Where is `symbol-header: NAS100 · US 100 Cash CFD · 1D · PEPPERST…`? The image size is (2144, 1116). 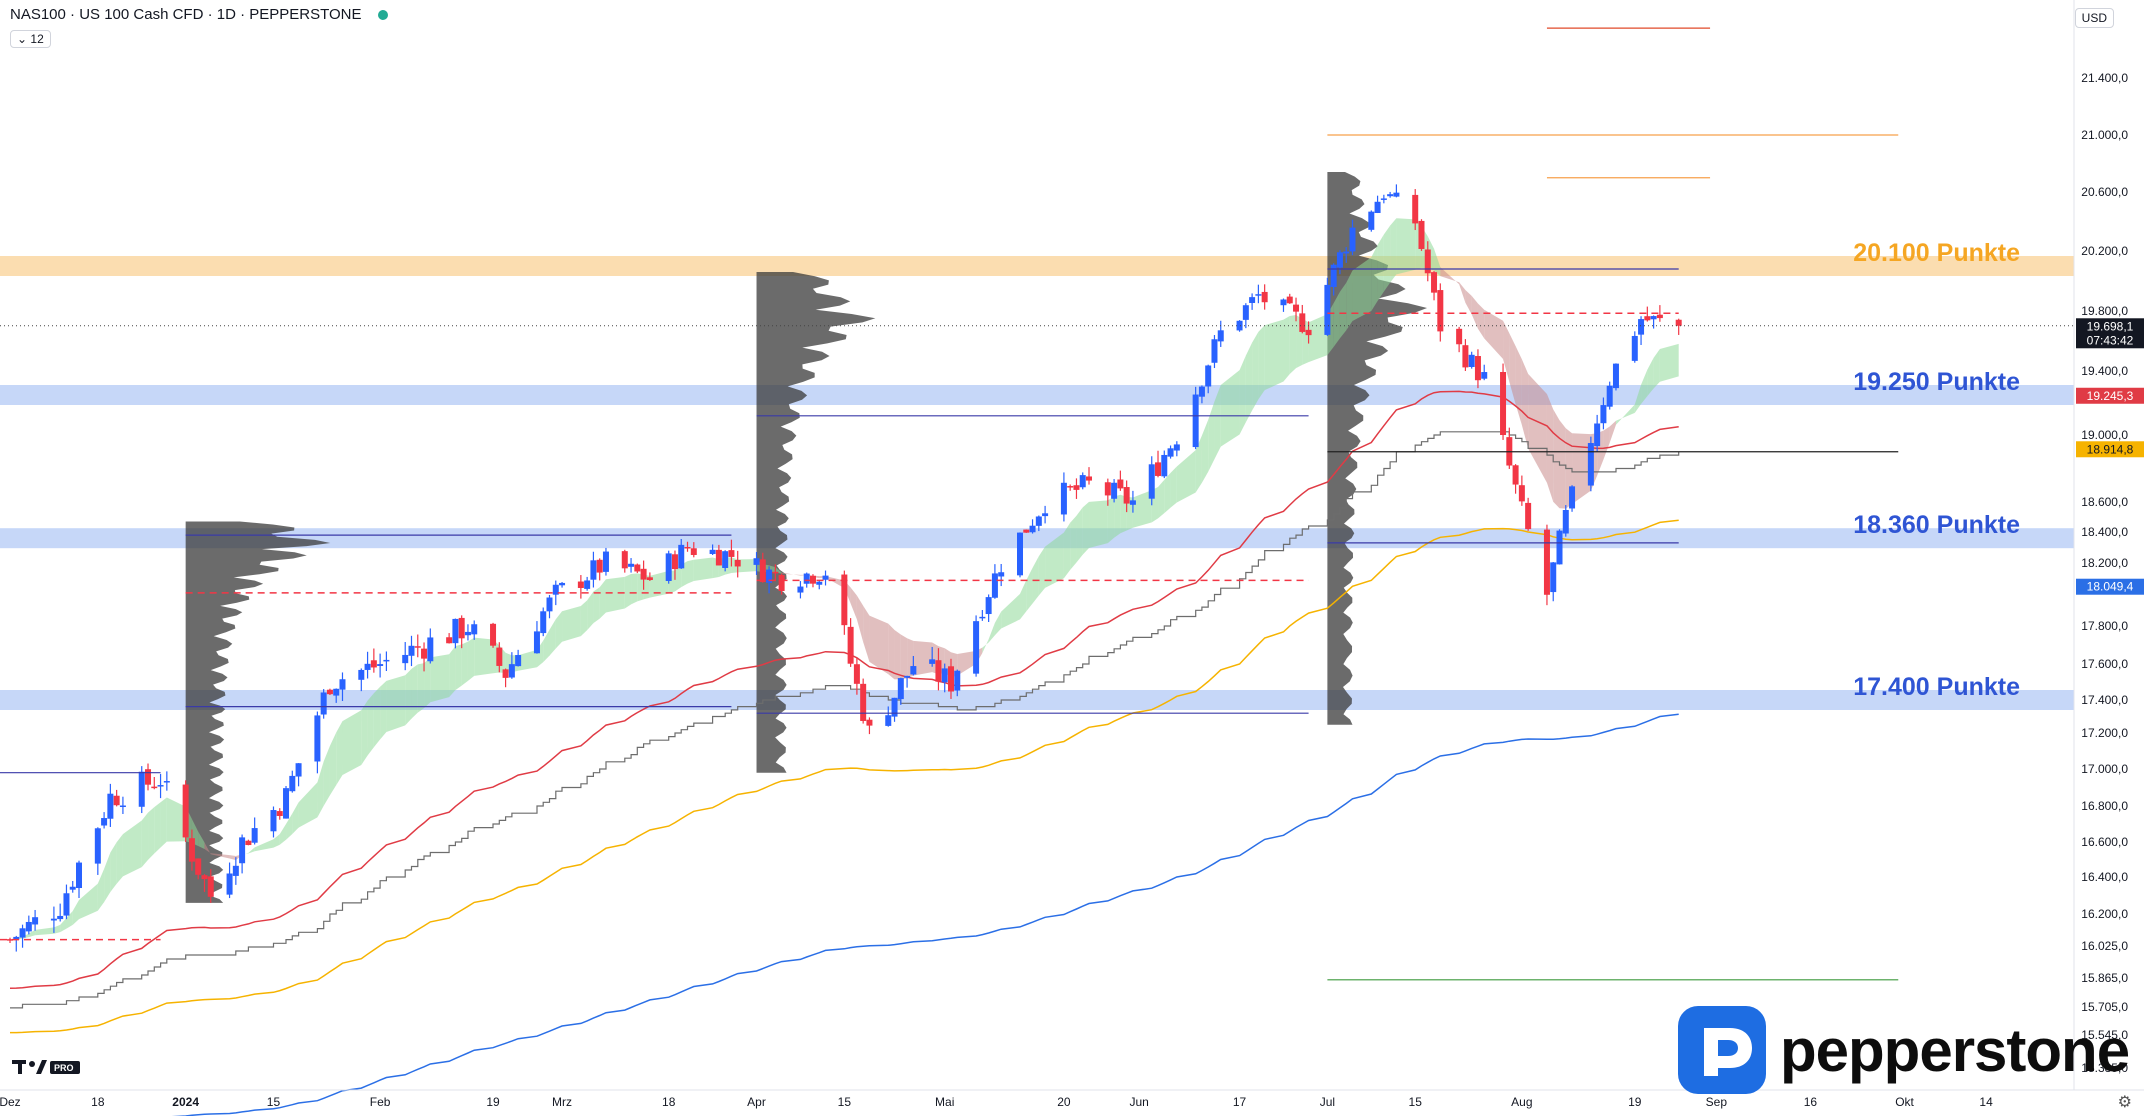
symbol-header: NAS100 · US 100 Cash CFD · 1D · PEPPERST… is located at coordinates (199, 14).